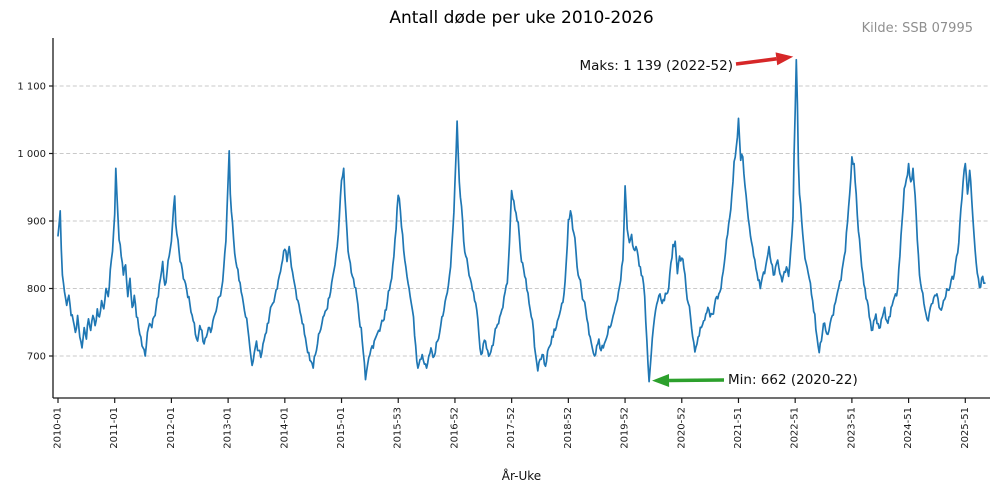 This screenshot has height=500, width=1000. What do you see at coordinates (756, 61) in the screenshot?
I see `max-arrow` at bounding box center [756, 61].